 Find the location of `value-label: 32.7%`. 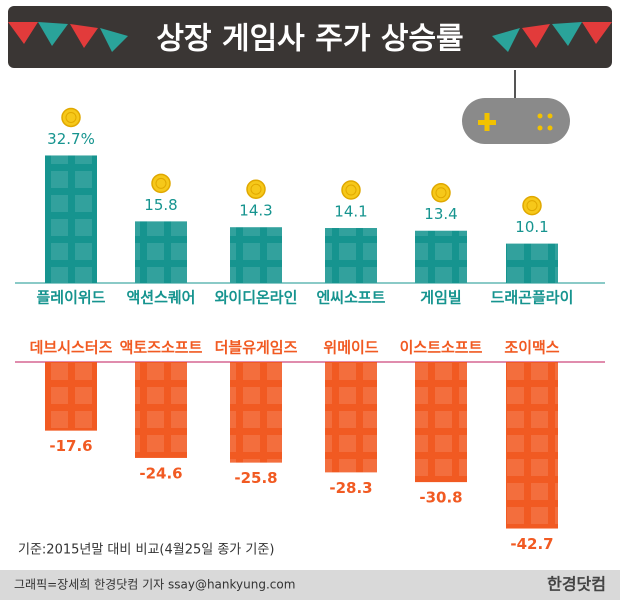

value-label: 32.7% is located at coordinates (71, 139).